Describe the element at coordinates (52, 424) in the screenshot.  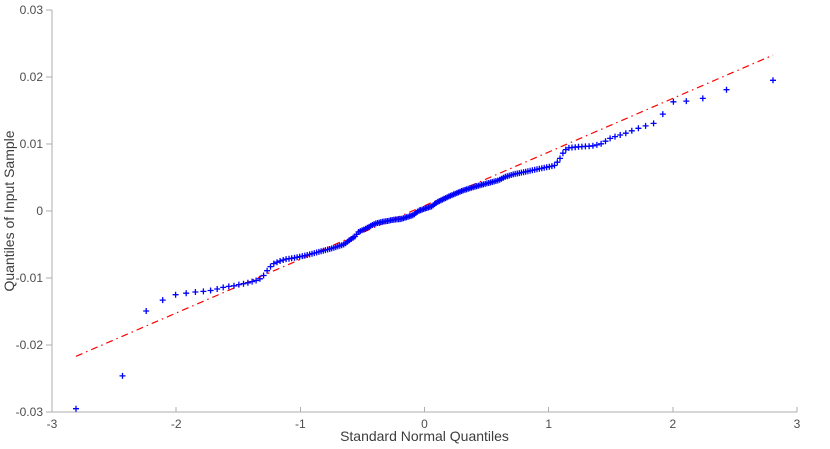
I see `x-tick-label: -3` at that location.